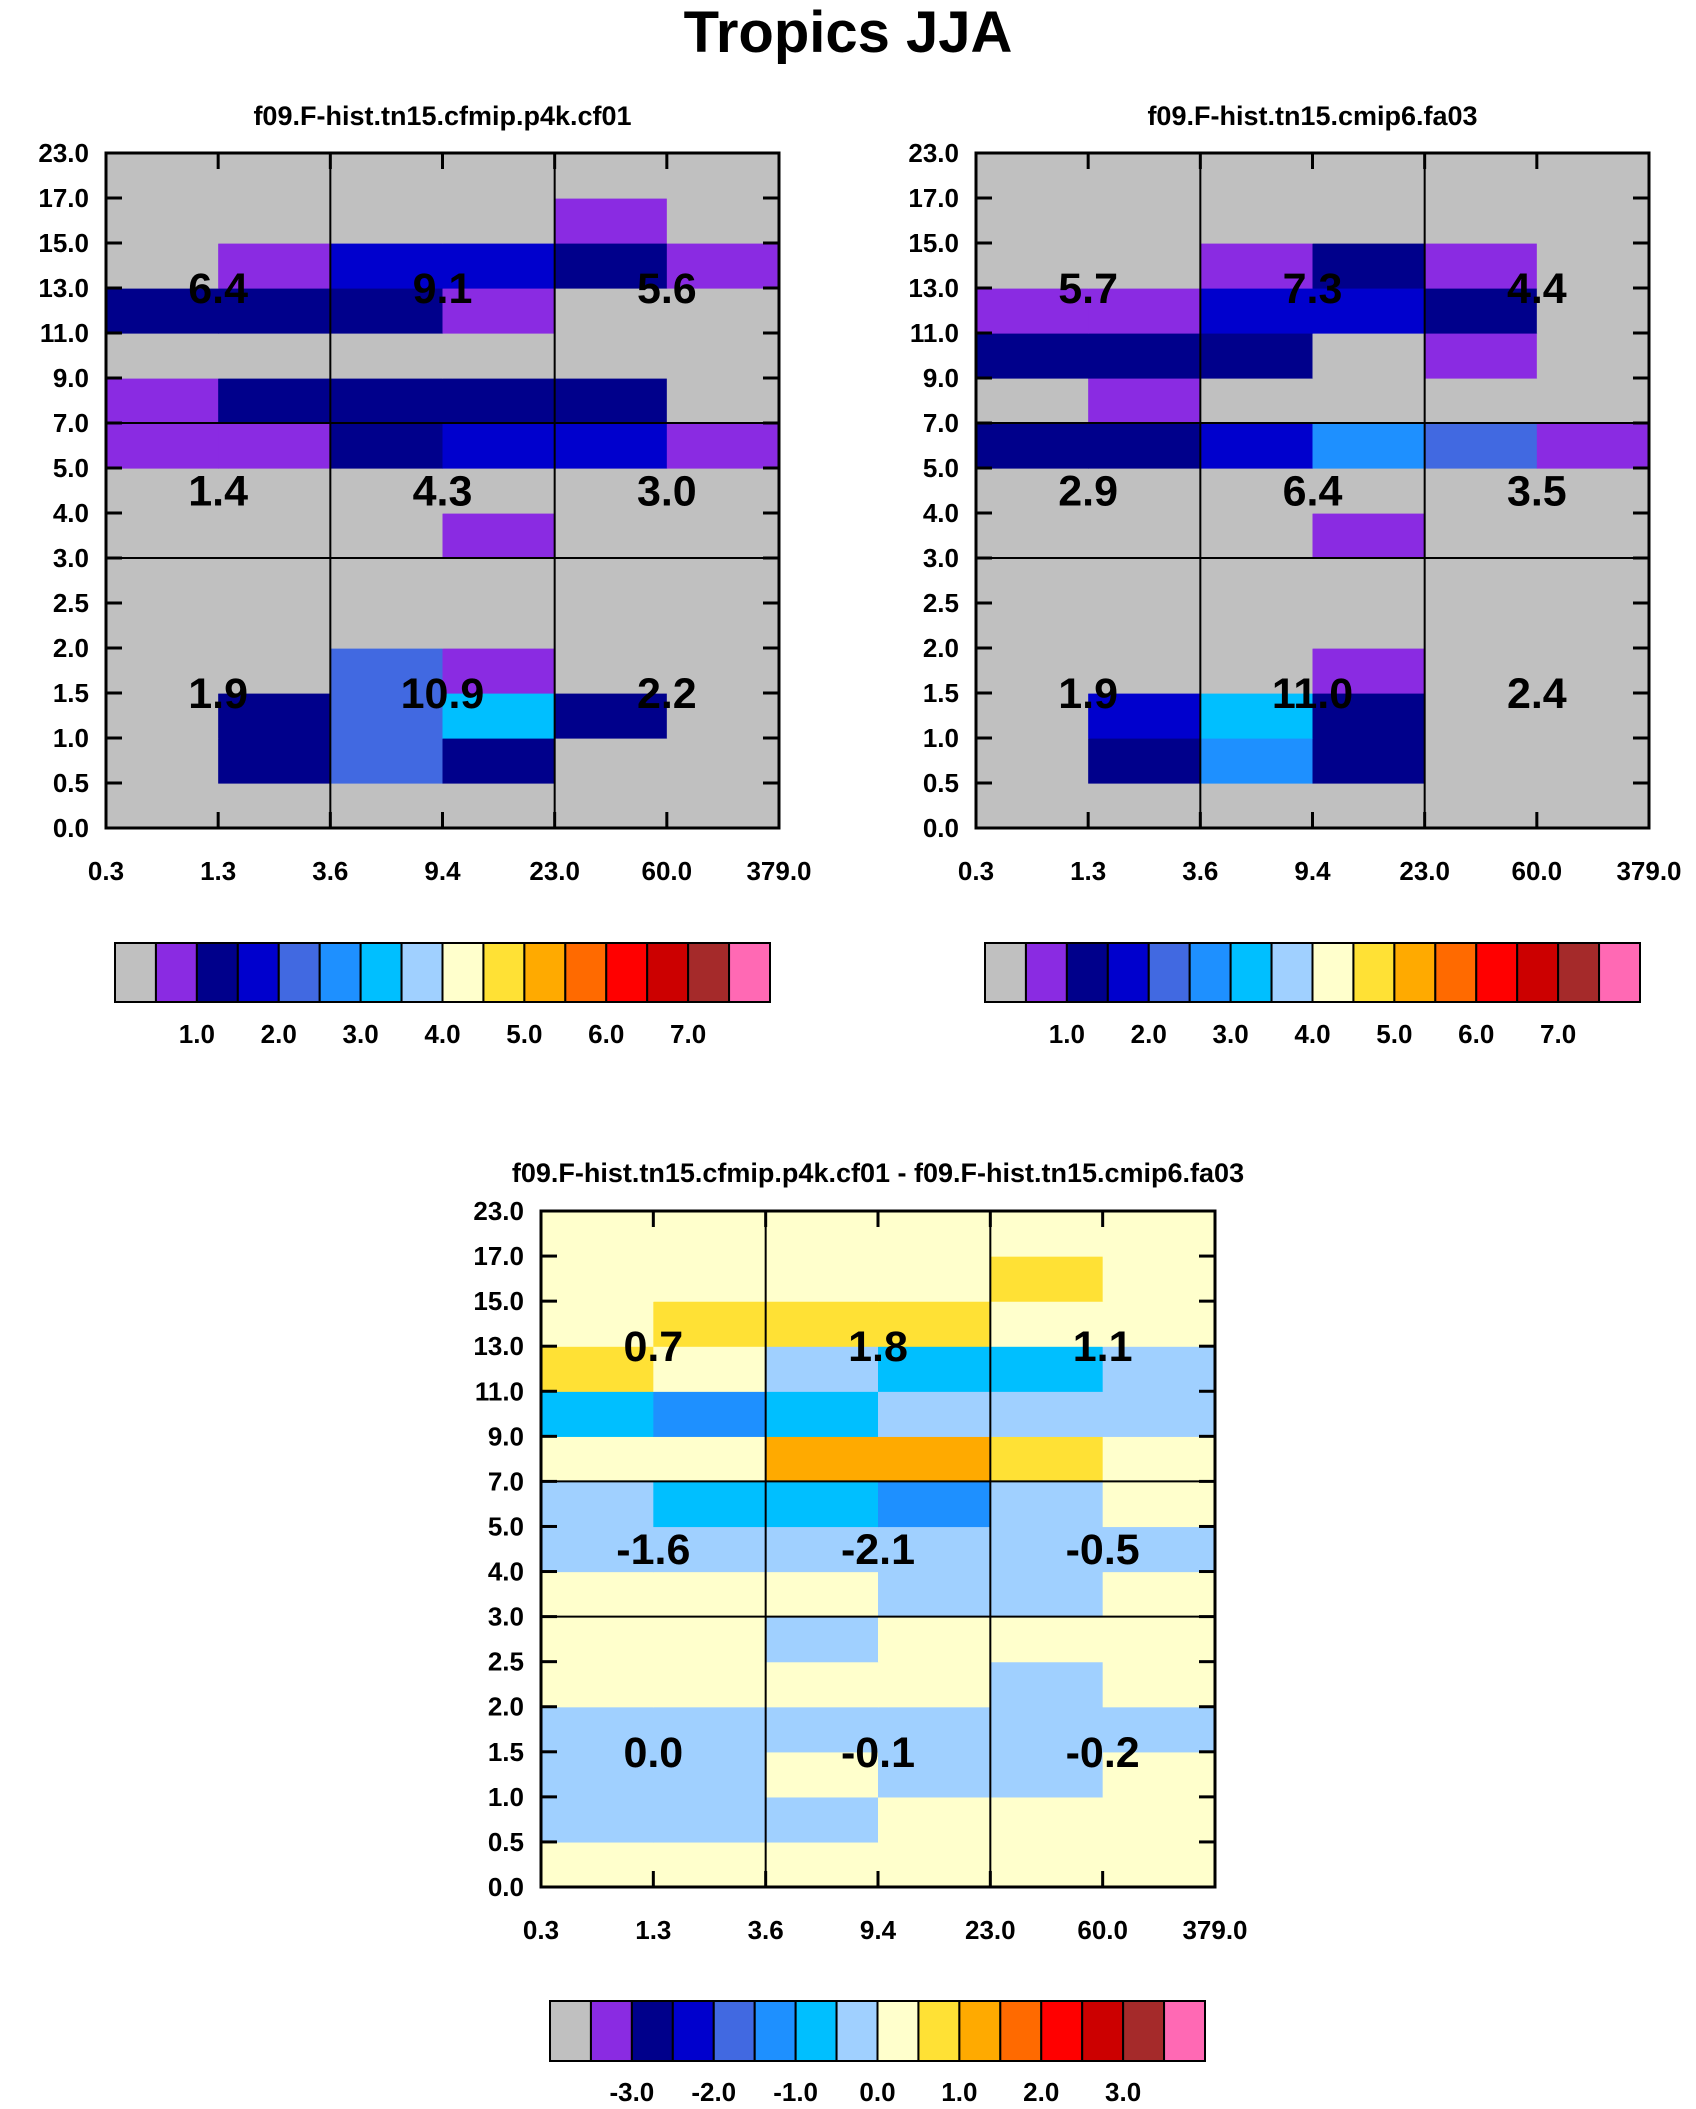 This screenshot has height=2109, width=1696. Describe the element at coordinates (653, 1550) in the screenshot. I see `region-value-label: -1.6` at that location.